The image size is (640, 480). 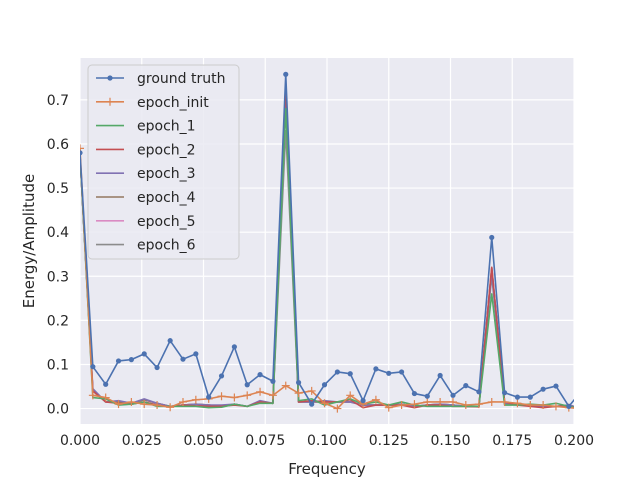 I want to click on y-tick-label: 0.6, so click(x=58, y=145).